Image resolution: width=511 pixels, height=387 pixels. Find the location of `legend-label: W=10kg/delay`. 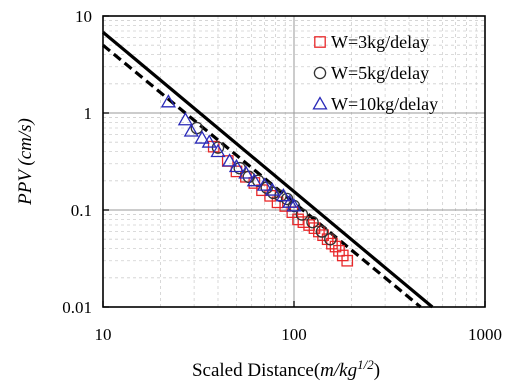

legend-label: W=10kg/delay is located at coordinates (384, 104).